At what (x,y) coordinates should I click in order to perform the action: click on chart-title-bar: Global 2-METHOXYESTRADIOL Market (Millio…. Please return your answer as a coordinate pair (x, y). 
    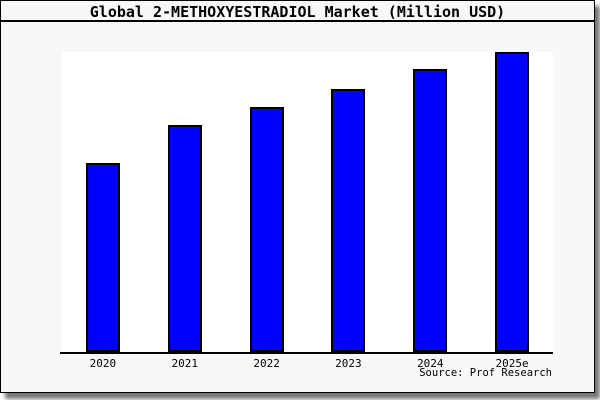
    Looking at the image, I should click on (297, 11).